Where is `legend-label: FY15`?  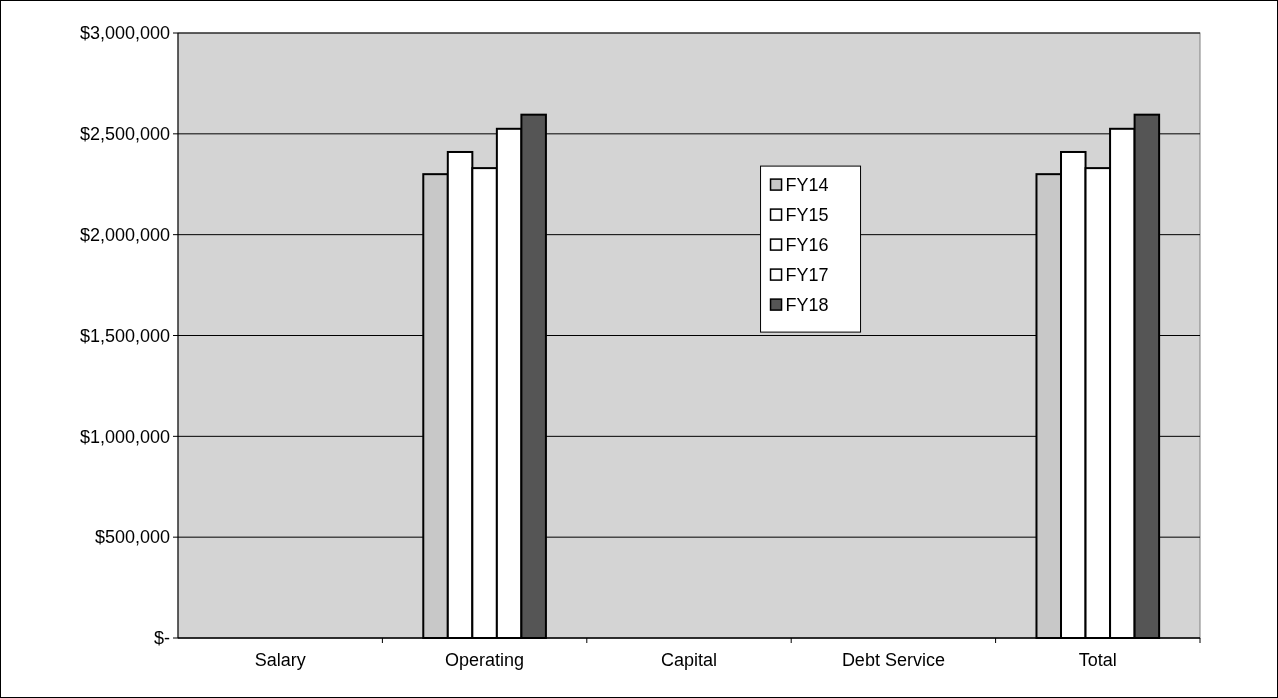 legend-label: FY15 is located at coordinates (807, 215).